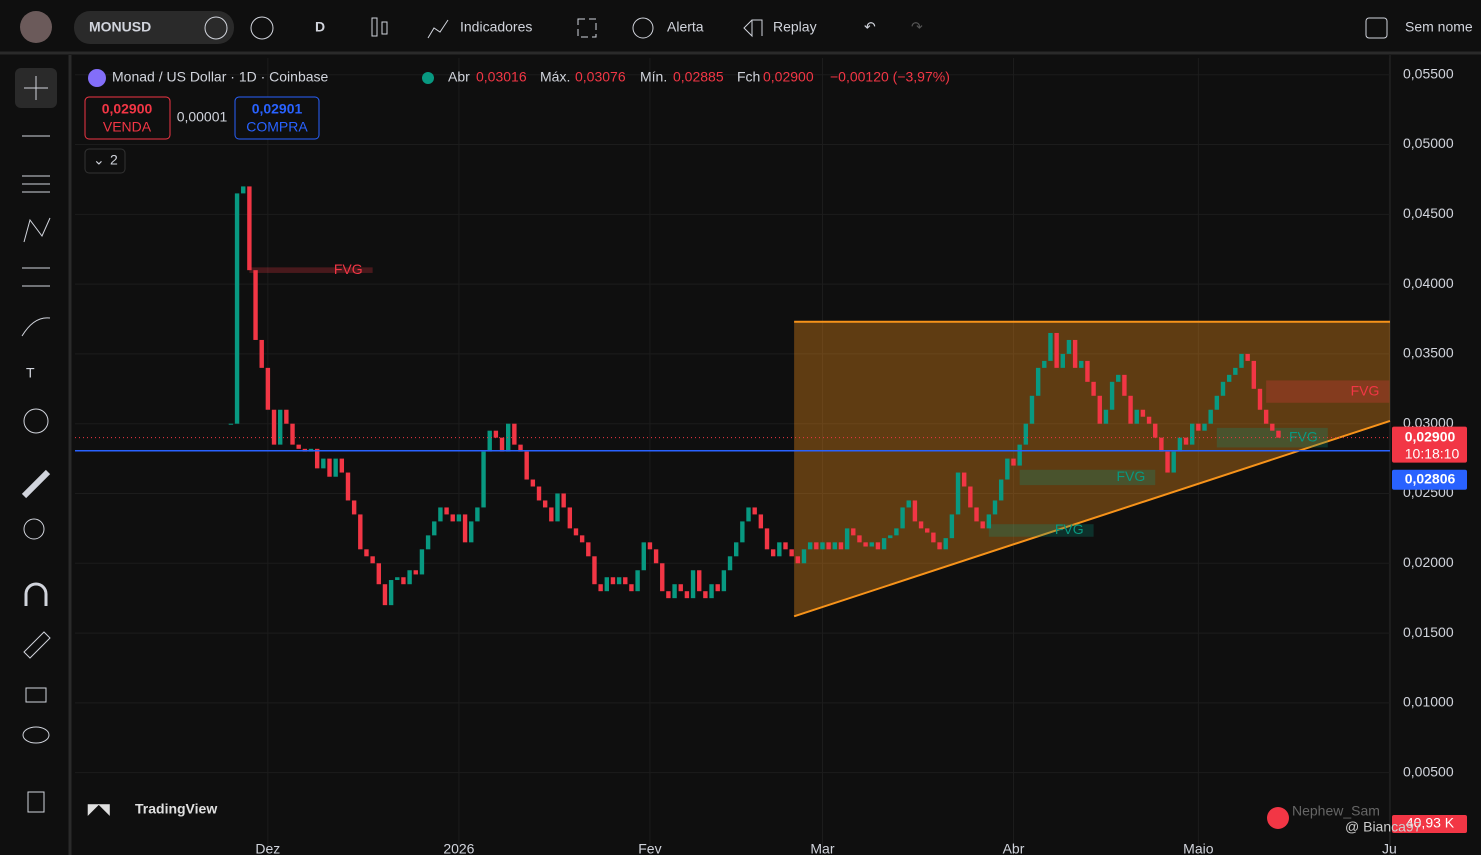 The height and width of the screenshot is (855, 1481). What do you see at coordinates (154, 27) in the screenshot?
I see `symbol-search` at bounding box center [154, 27].